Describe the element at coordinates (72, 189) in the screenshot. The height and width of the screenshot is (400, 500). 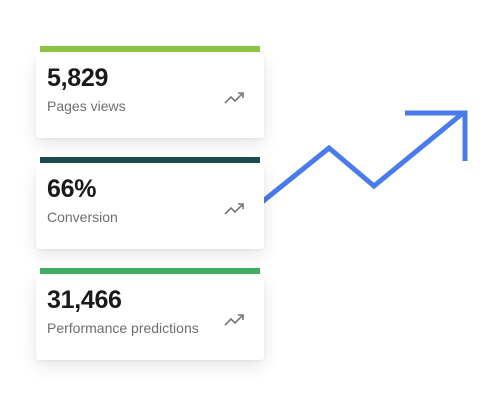
I see `stat-value: 66%` at that location.